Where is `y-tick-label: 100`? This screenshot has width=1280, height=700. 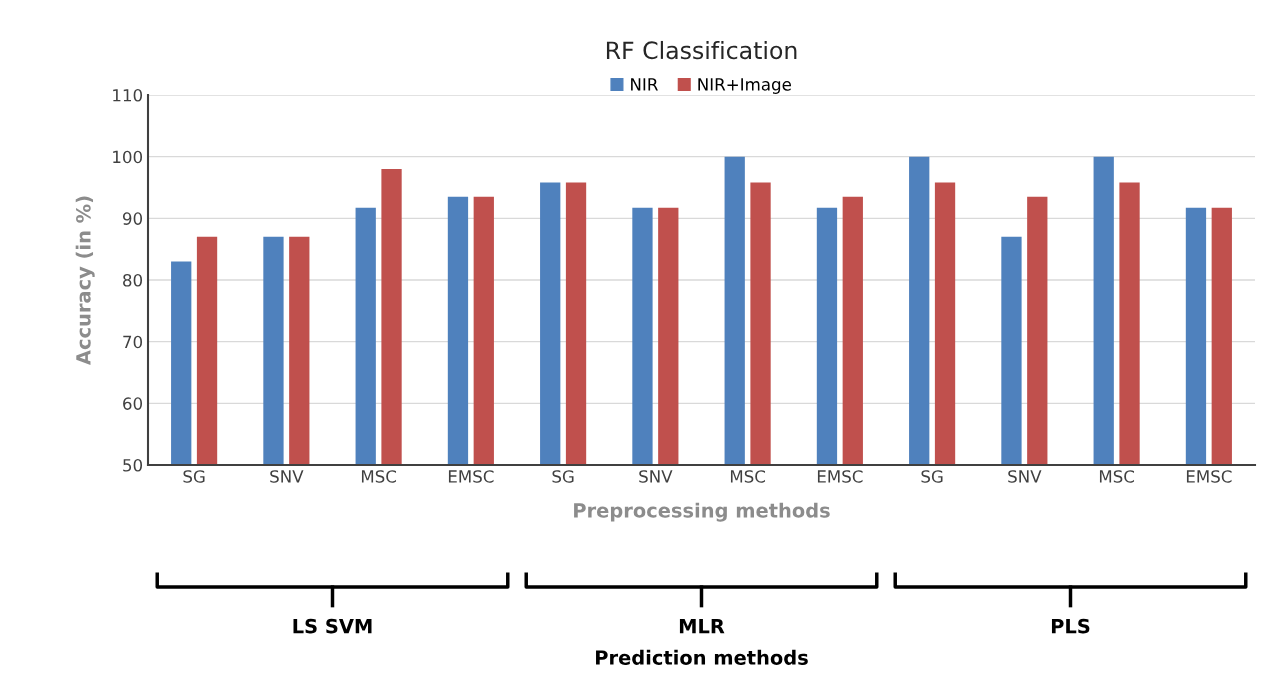 y-tick-label: 100 is located at coordinates (128, 157).